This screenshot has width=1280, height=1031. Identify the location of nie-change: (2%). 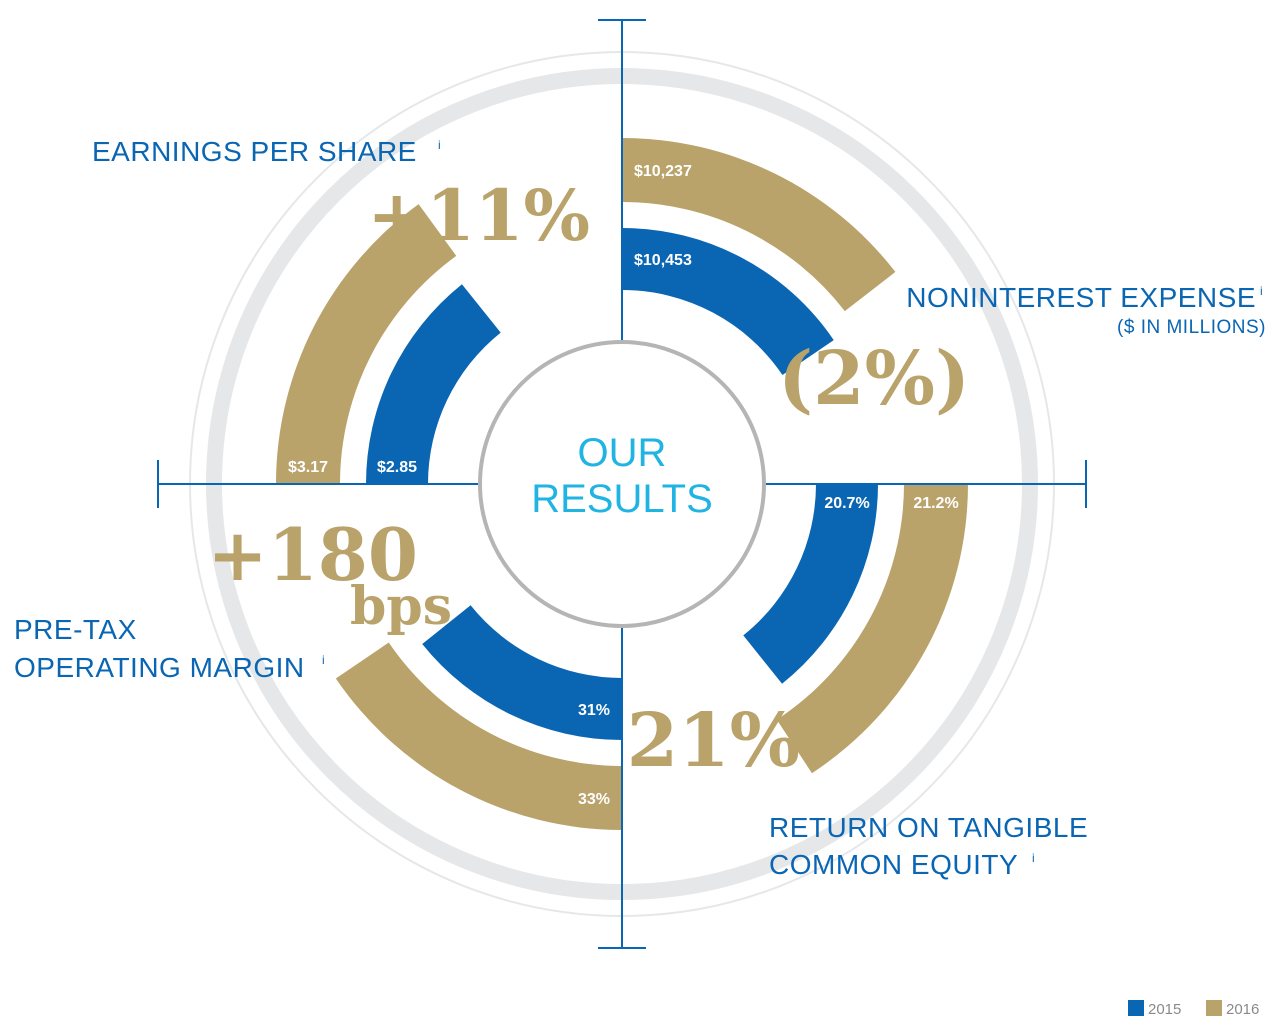
(874, 379).